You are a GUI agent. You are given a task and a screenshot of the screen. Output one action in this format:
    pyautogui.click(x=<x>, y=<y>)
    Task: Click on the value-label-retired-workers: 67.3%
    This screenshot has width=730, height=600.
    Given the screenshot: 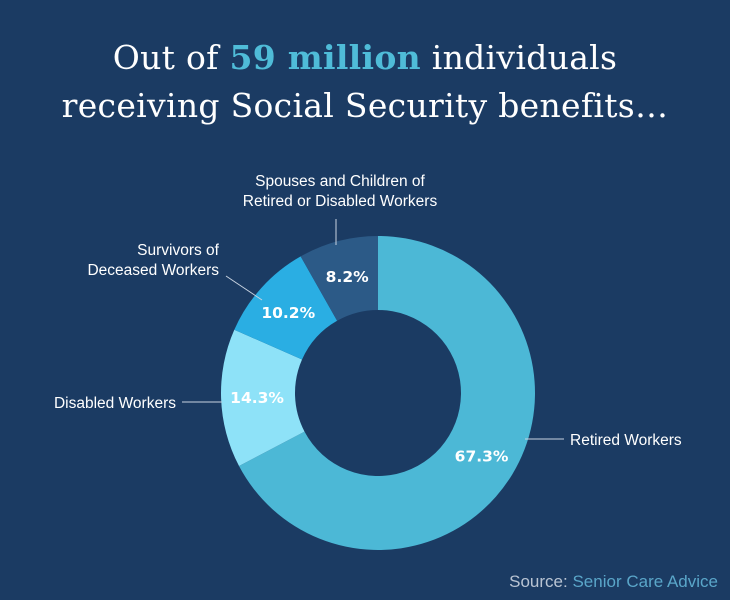 What is the action you would take?
    pyautogui.click(x=482, y=457)
    